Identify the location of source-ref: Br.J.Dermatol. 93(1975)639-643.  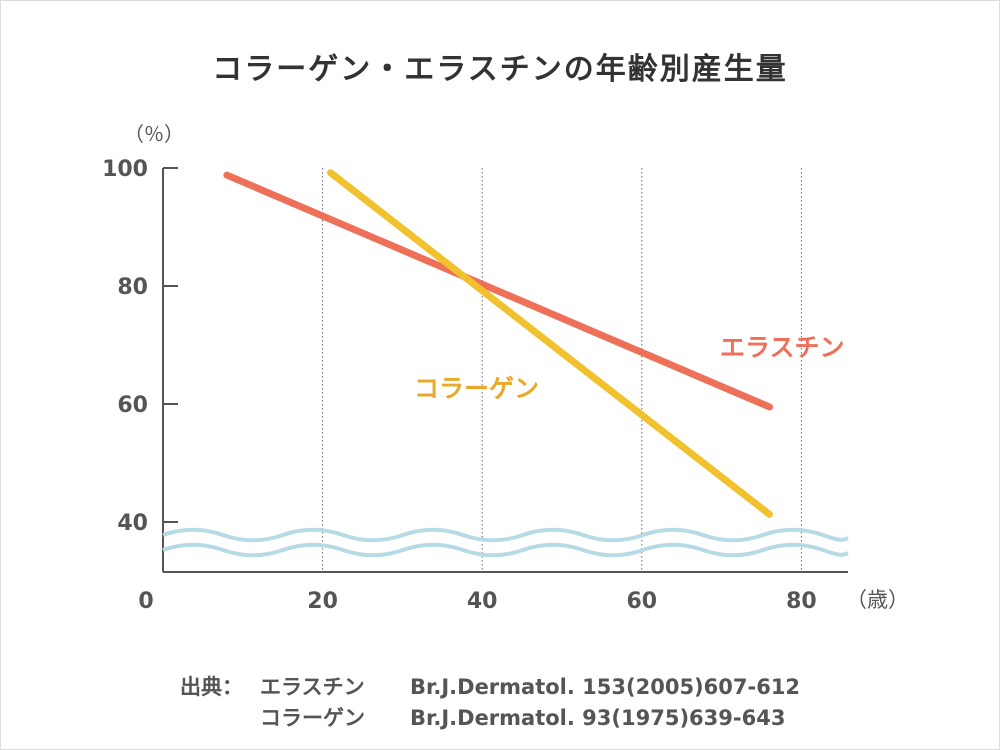
(598, 718).